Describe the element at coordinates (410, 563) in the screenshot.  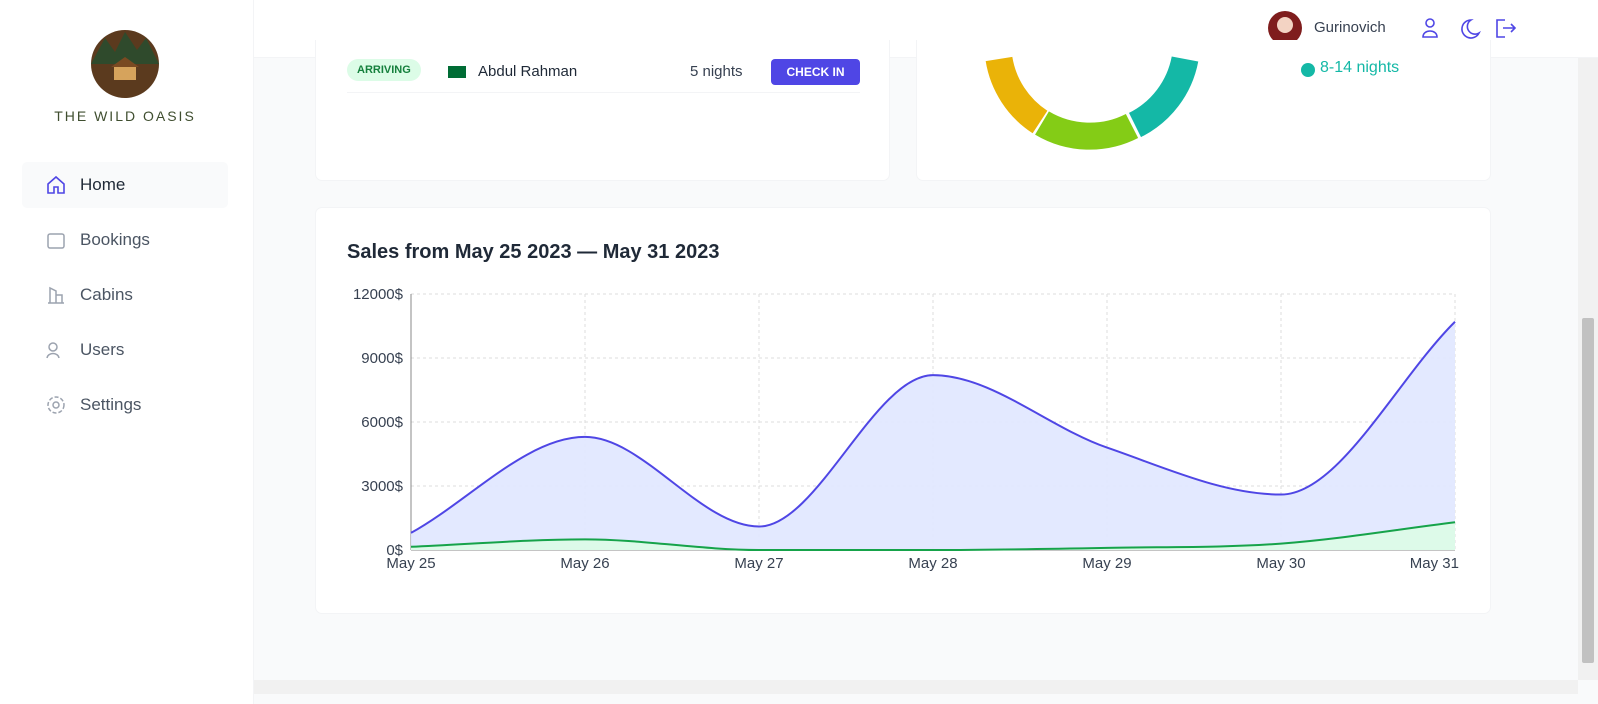
I see `x-tick-label: May 25` at that location.